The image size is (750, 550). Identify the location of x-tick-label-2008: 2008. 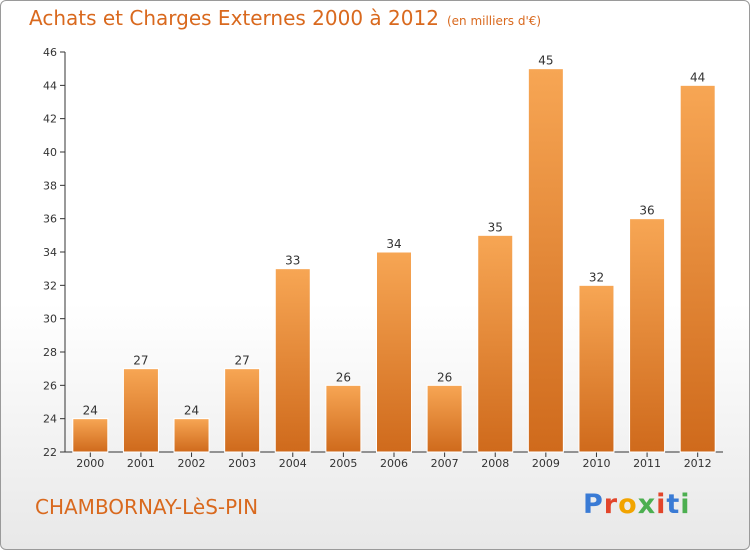
(495, 463).